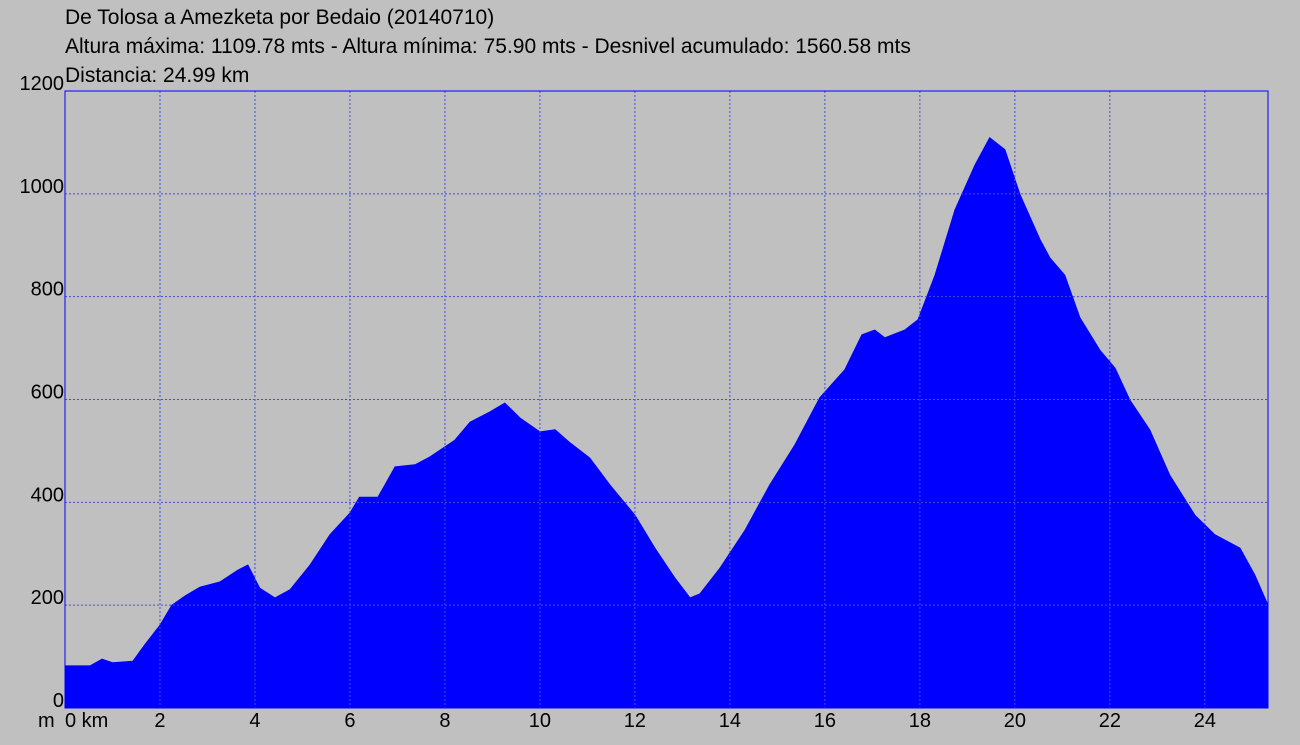 This screenshot has height=745, width=1300. I want to click on x-tick-label: 20, so click(1015, 721).